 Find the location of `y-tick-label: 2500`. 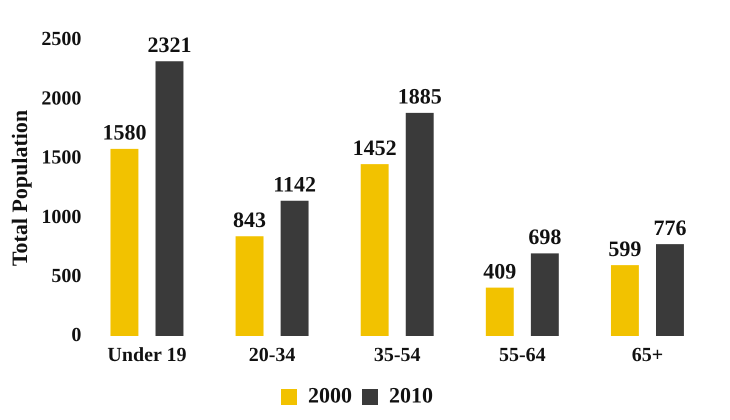

y-tick-label: 2500 is located at coordinates (61, 39).